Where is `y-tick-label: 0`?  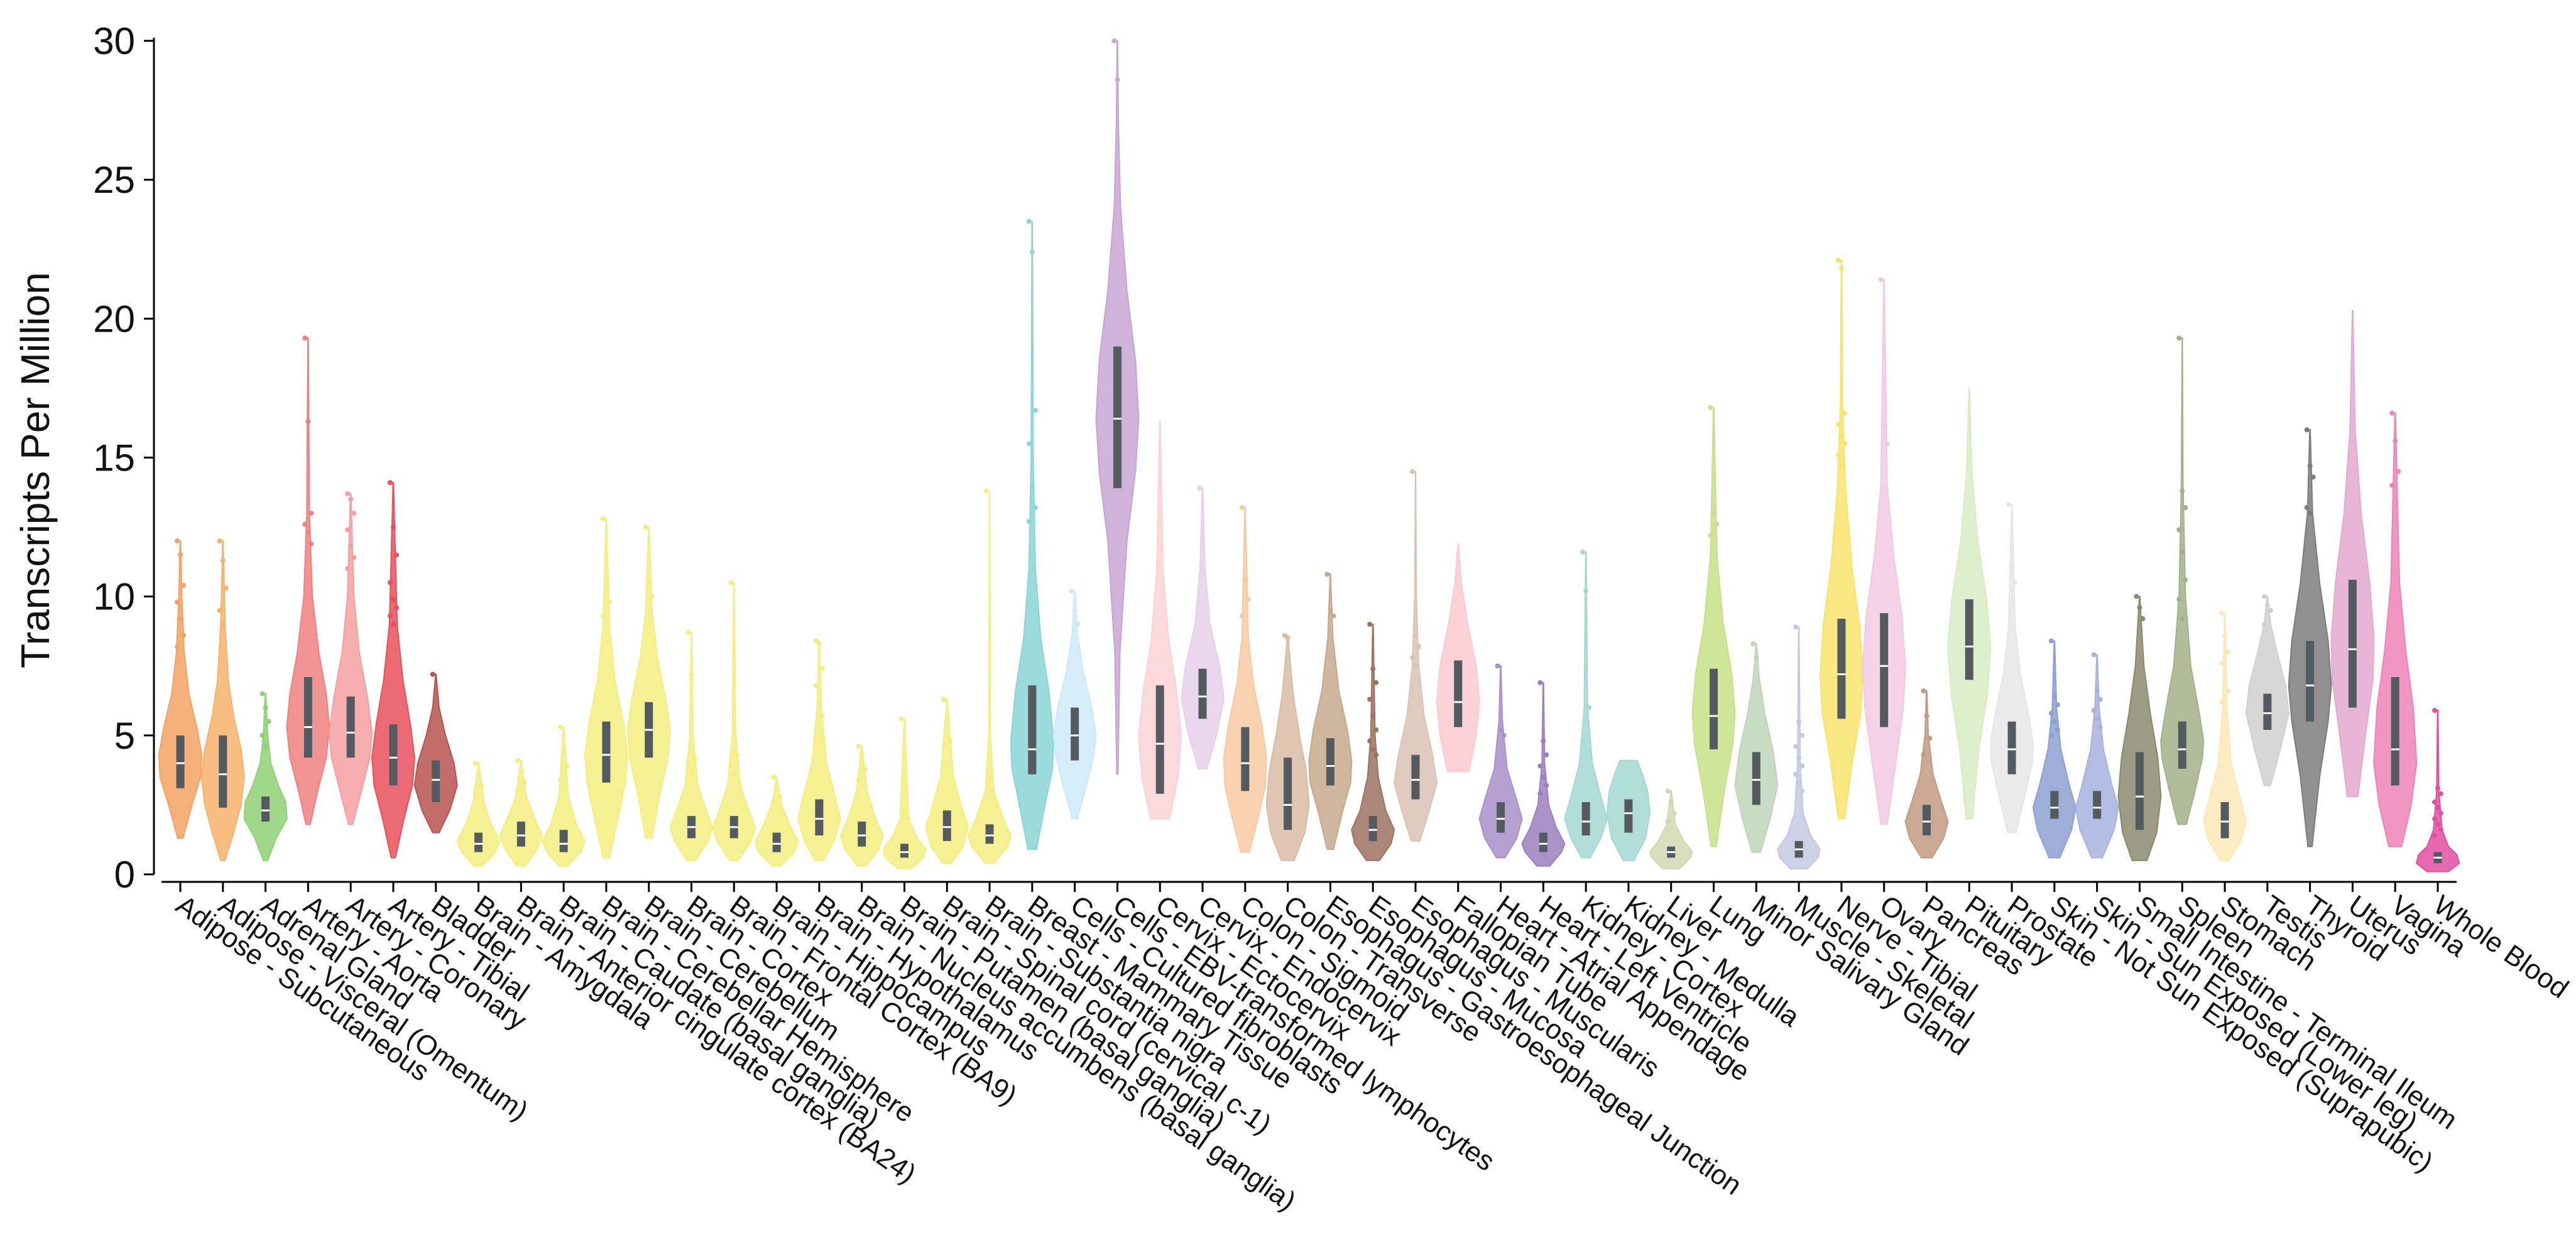
y-tick-label: 0 is located at coordinates (125, 875).